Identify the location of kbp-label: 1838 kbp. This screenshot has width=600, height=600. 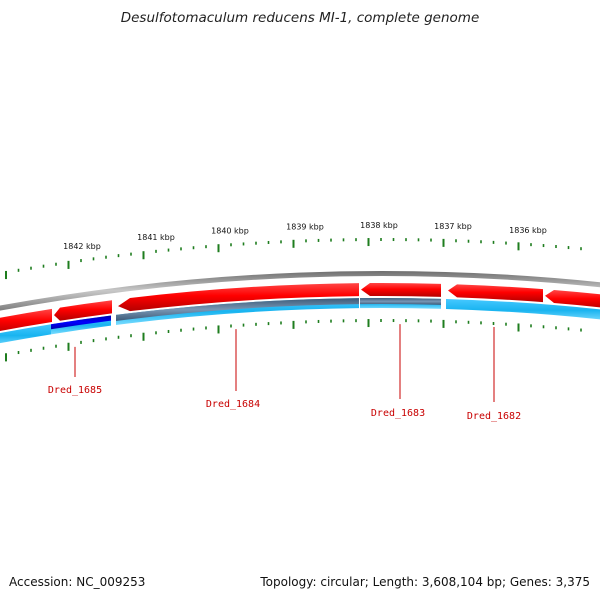
(379, 225).